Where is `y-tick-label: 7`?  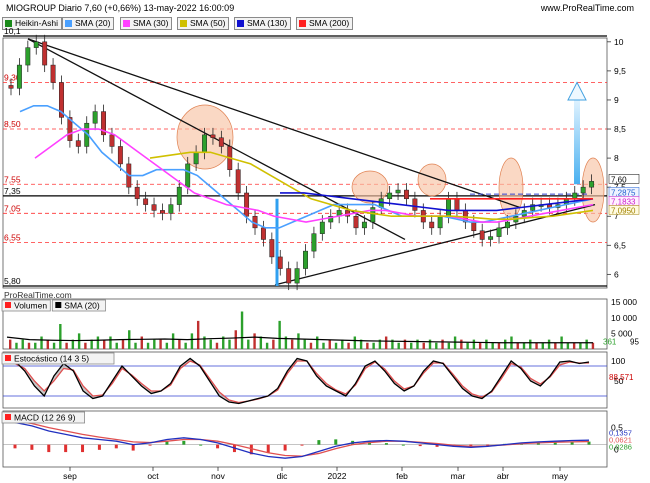 y-tick-label: 7 is located at coordinates (616, 216).